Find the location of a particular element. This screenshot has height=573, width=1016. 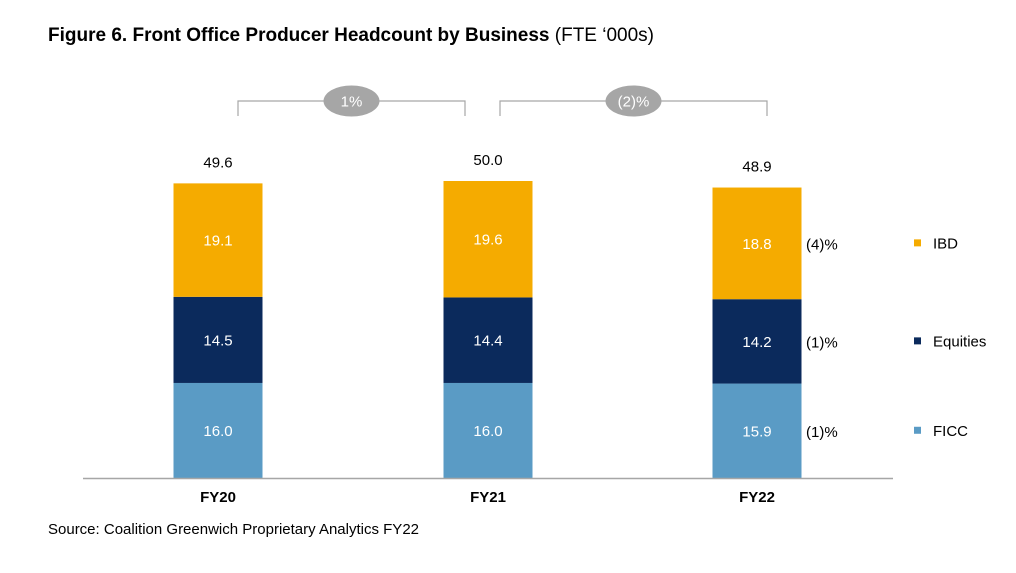

change-bubble-fy20-fy21 is located at coordinates (351, 101).